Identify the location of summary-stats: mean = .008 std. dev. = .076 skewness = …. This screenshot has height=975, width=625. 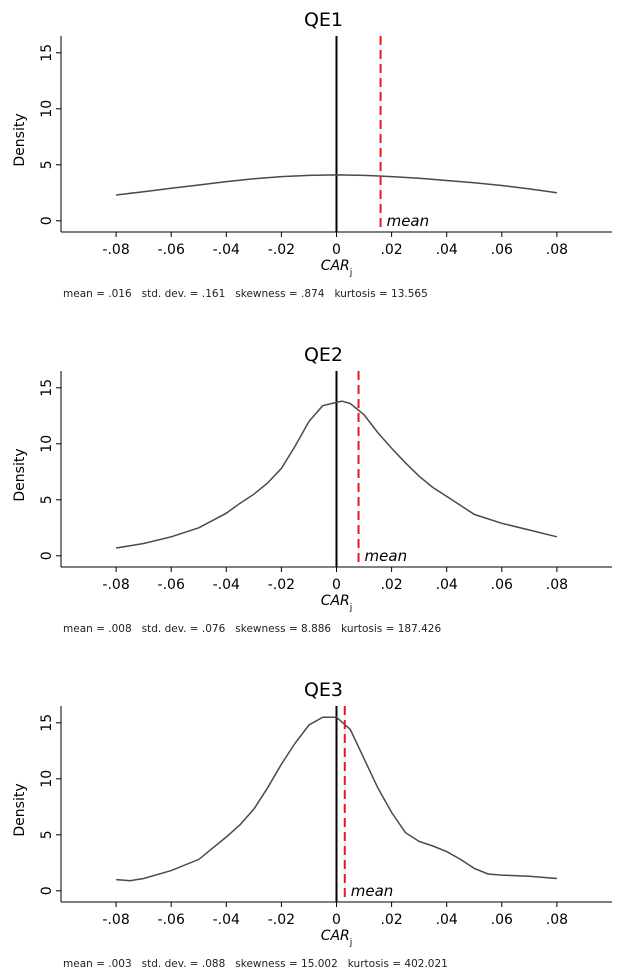
(252, 629).